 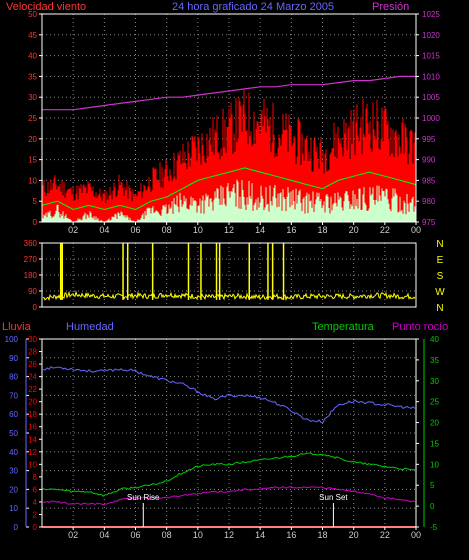 What do you see at coordinates (429, 160) in the screenshot?
I see `pressure-y-label: 990` at bounding box center [429, 160].